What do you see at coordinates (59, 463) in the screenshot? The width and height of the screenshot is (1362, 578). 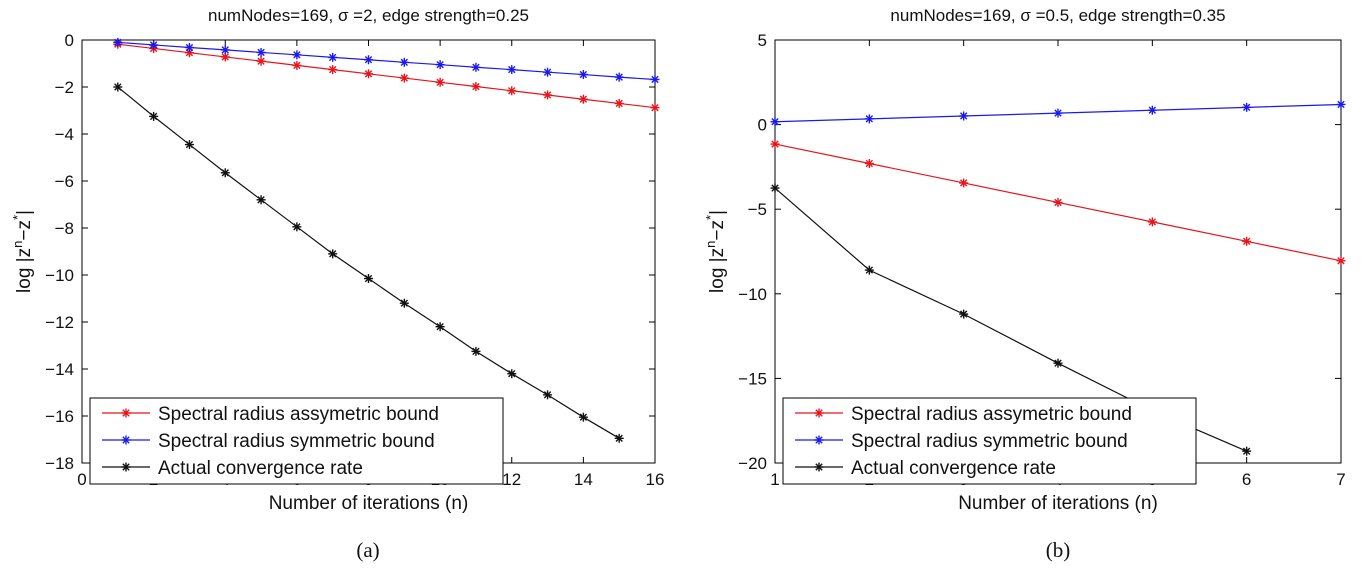 I see `y-tick-label: −18` at bounding box center [59, 463].